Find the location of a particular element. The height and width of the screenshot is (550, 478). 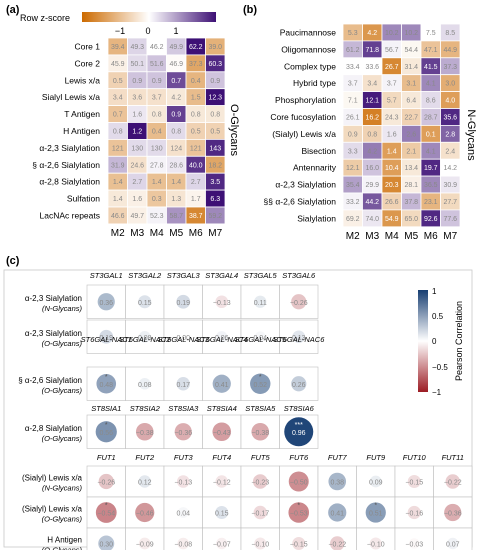

corr-value: −0.13 is located at coordinates (222, 303).